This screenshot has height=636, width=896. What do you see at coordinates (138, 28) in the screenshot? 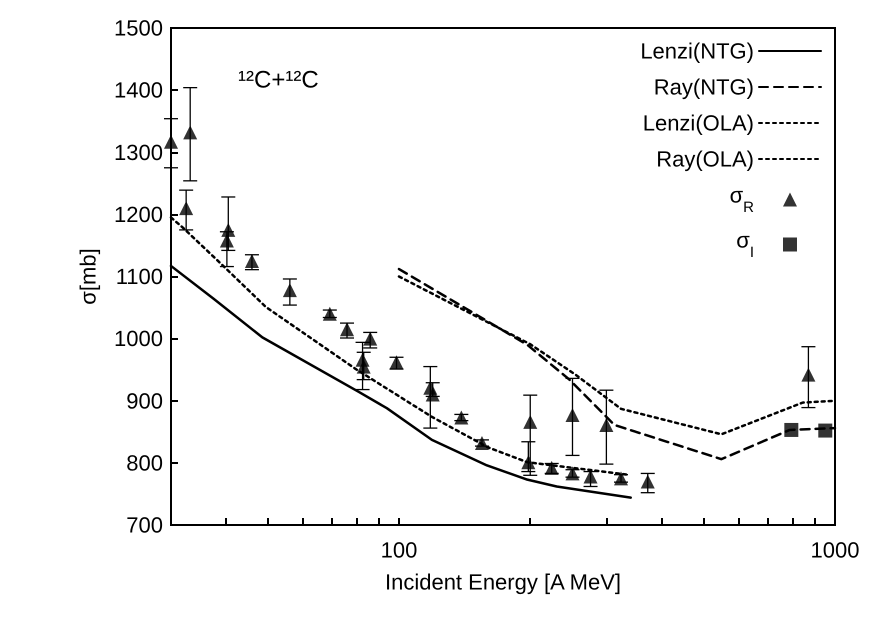
I see `y-tick-label: 1500` at bounding box center [138, 28].